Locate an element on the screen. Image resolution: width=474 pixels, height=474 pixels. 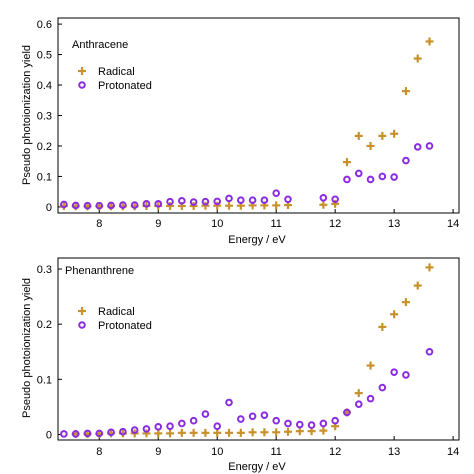
x-tick-label: 10 is located at coordinates (217, 224).